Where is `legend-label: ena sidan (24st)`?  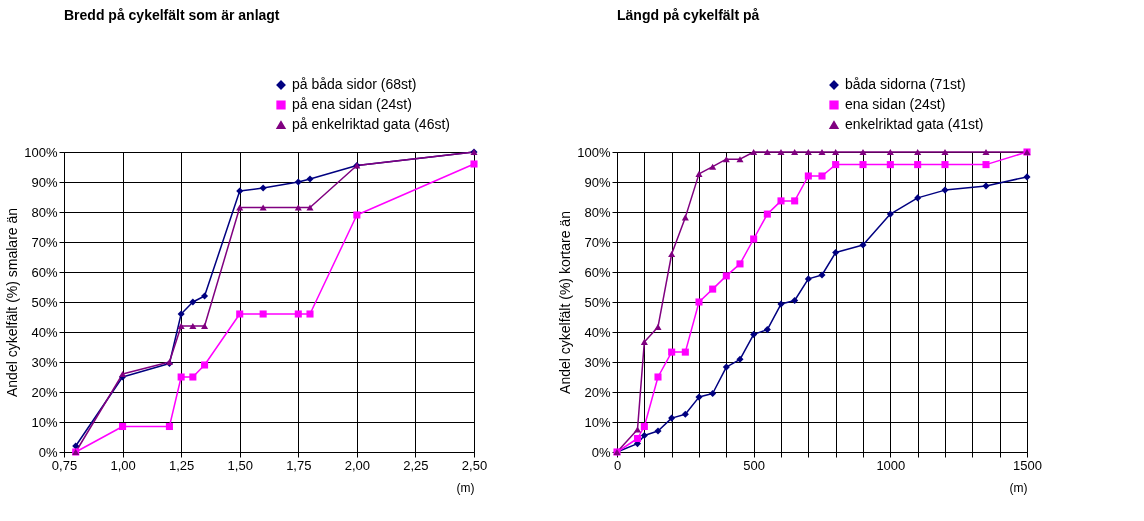
legend-label: ena sidan (24st) is located at coordinates (895, 104).